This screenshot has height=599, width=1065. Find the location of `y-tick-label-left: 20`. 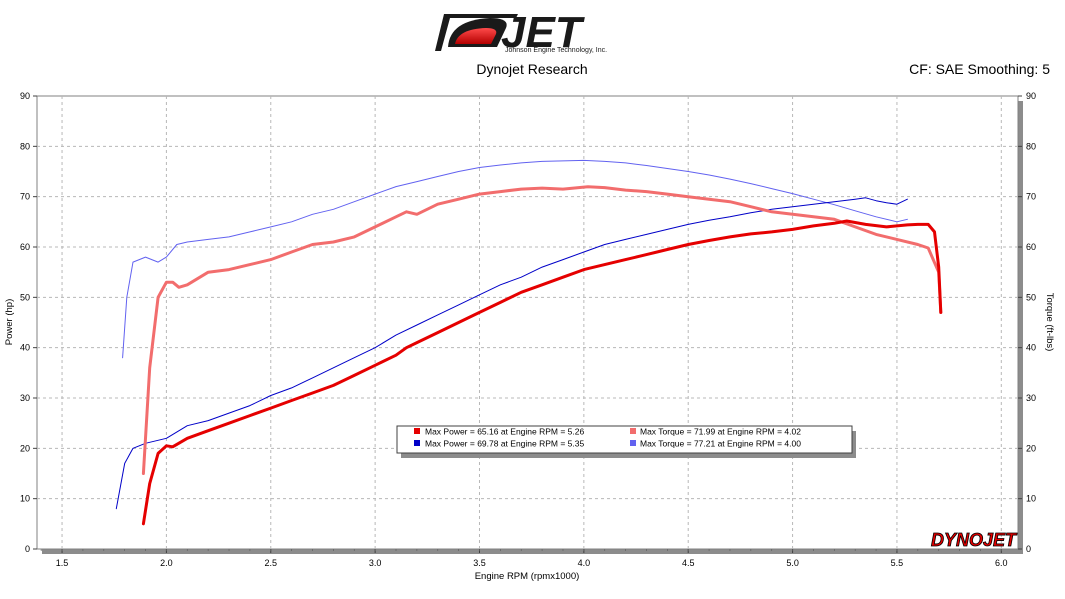

y-tick-label-left: 20 is located at coordinates (25, 448).